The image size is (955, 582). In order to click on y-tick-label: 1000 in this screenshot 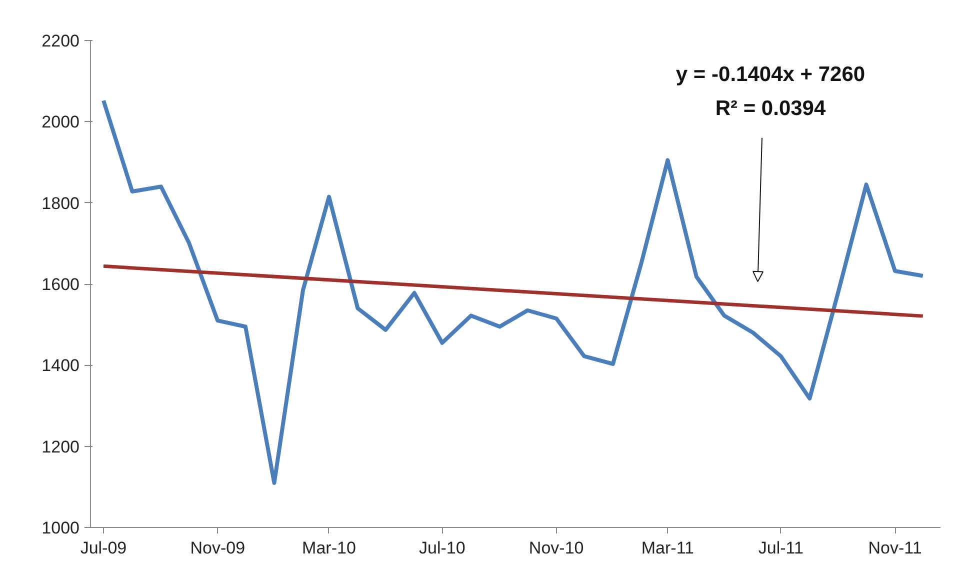, I will do `click(61, 528)`.